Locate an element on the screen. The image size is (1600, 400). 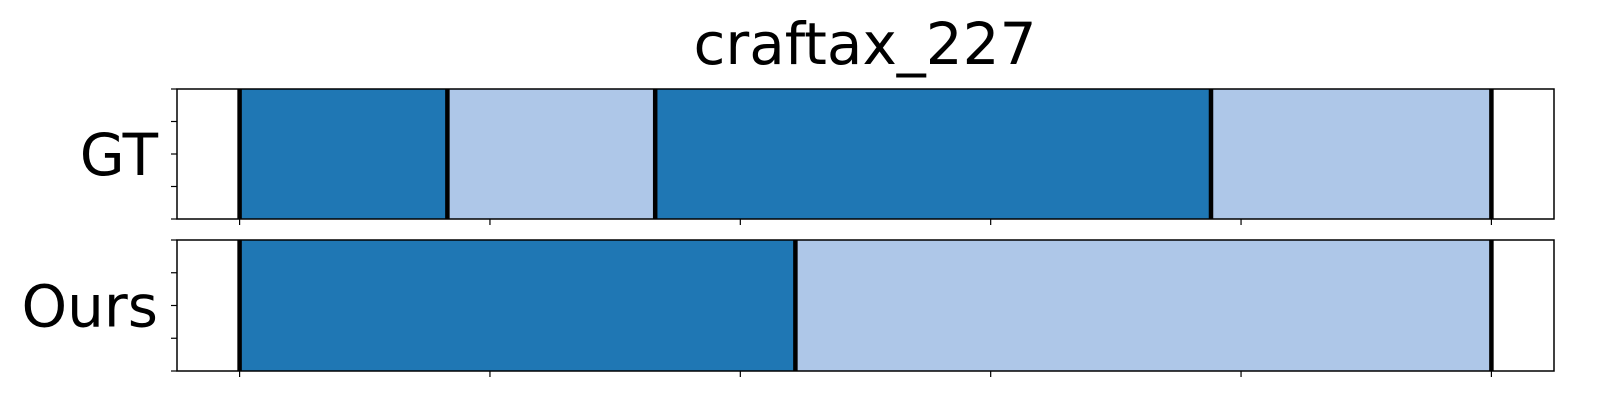
row-label-ours: Ours is located at coordinates (90, 307).